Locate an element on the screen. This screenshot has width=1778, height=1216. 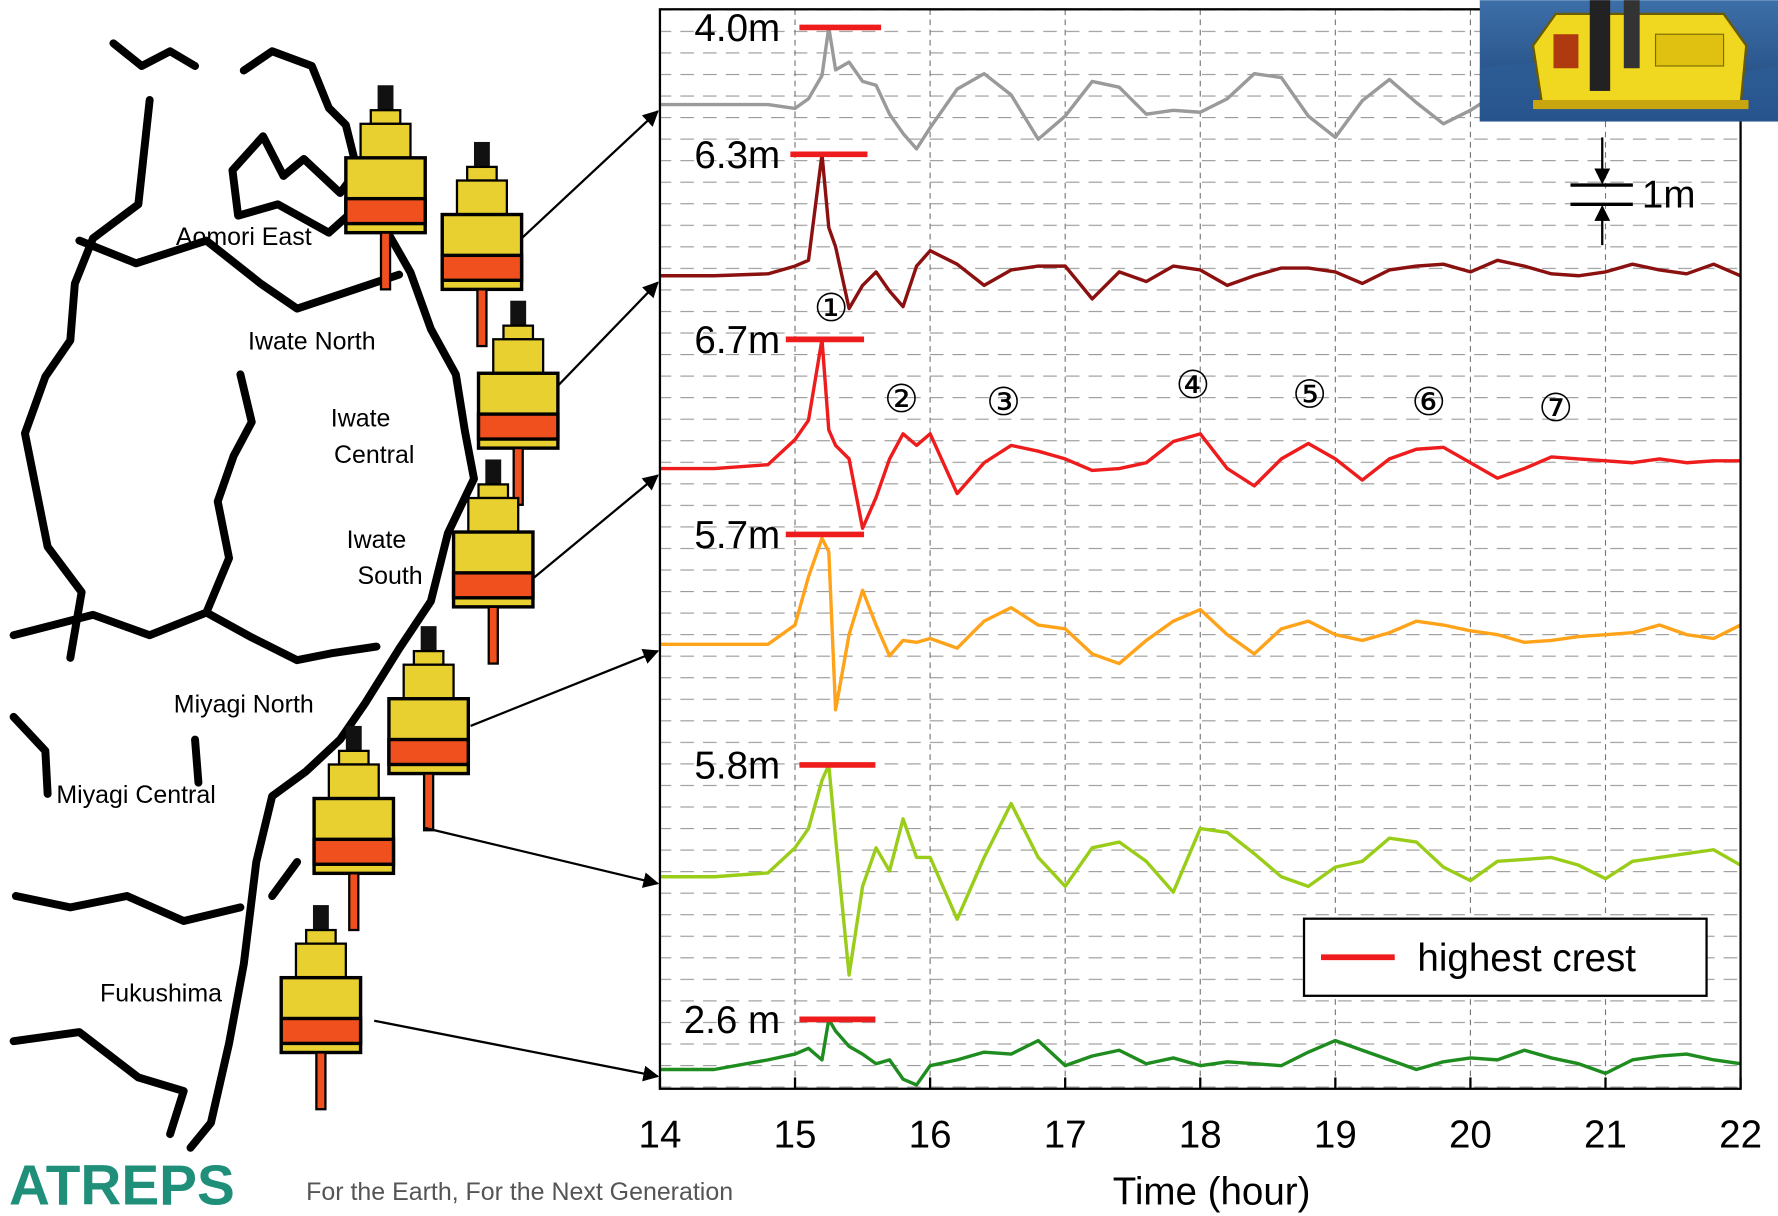
map-label: Central is located at coordinates (374, 455).